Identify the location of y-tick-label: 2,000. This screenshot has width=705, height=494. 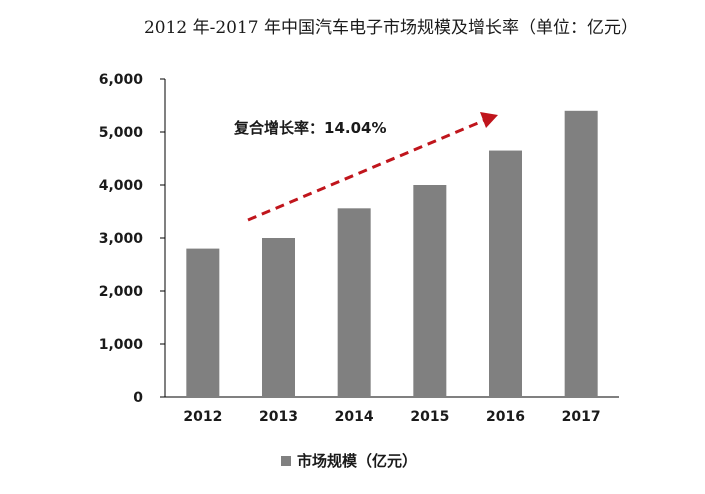
(121, 292).